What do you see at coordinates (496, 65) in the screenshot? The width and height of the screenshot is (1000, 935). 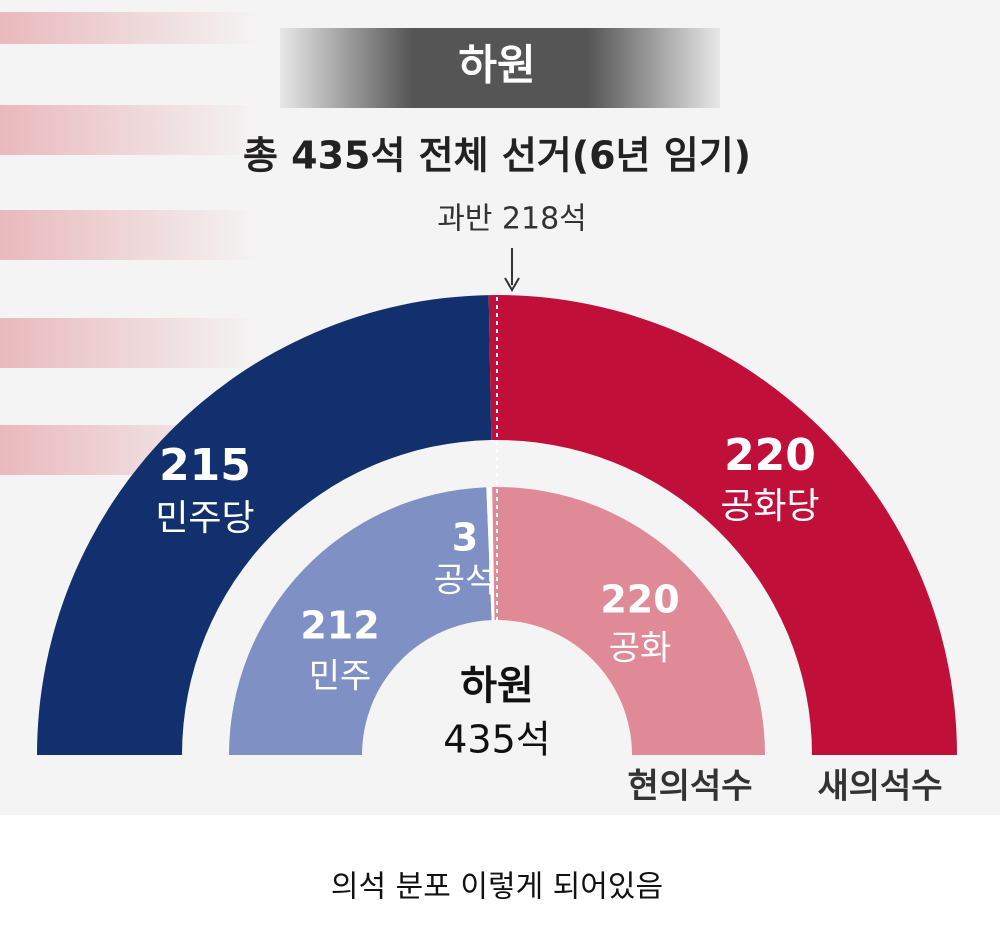 I see `header-title: 하원` at bounding box center [496, 65].